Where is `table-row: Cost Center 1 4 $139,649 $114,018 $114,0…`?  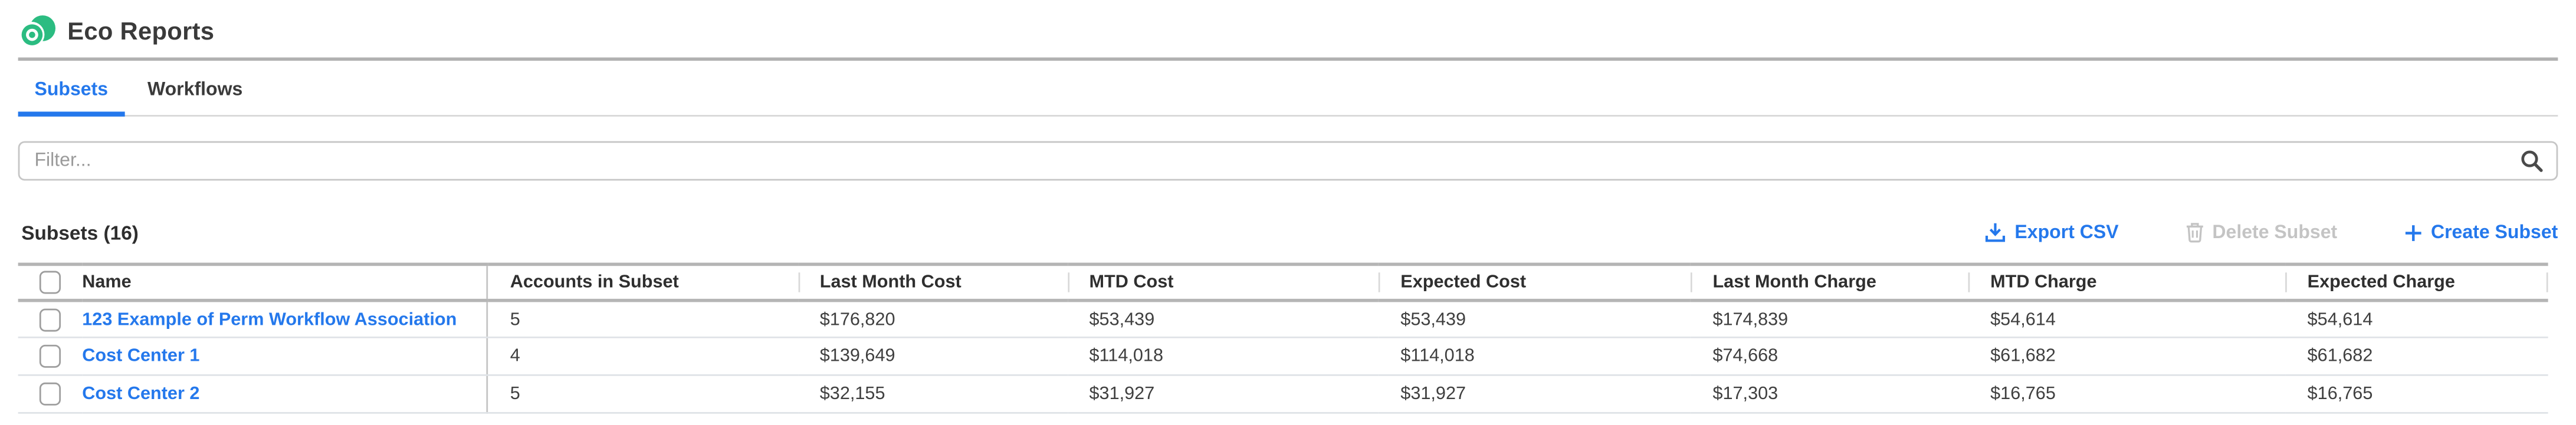 table-row: Cost Center 1 4 $139,649 $114,018 $114,0… is located at coordinates (1283, 357).